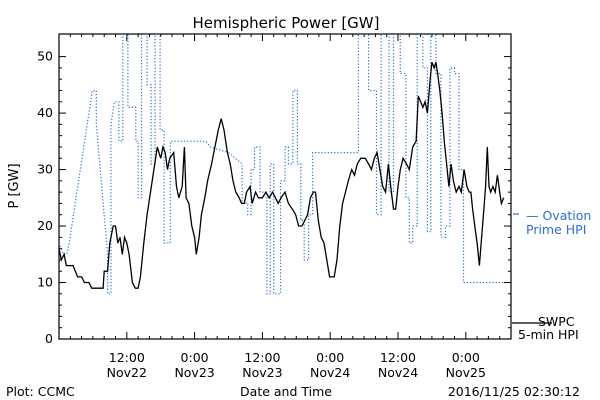  I want to click on legend: — Ovation Prime HPI SWPC 5-min HPI, so click(551, 275).